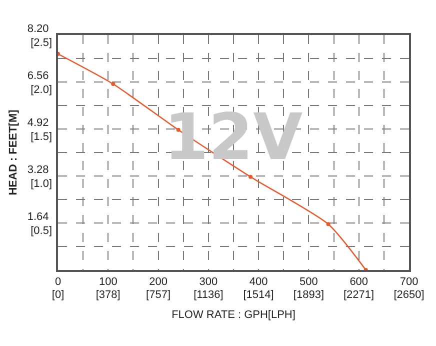 This screenshot has width=436, height=346. Describe the element at coordinates (38, 122) in the screenshot. I see `y-tick-label: 4.92` at that location.